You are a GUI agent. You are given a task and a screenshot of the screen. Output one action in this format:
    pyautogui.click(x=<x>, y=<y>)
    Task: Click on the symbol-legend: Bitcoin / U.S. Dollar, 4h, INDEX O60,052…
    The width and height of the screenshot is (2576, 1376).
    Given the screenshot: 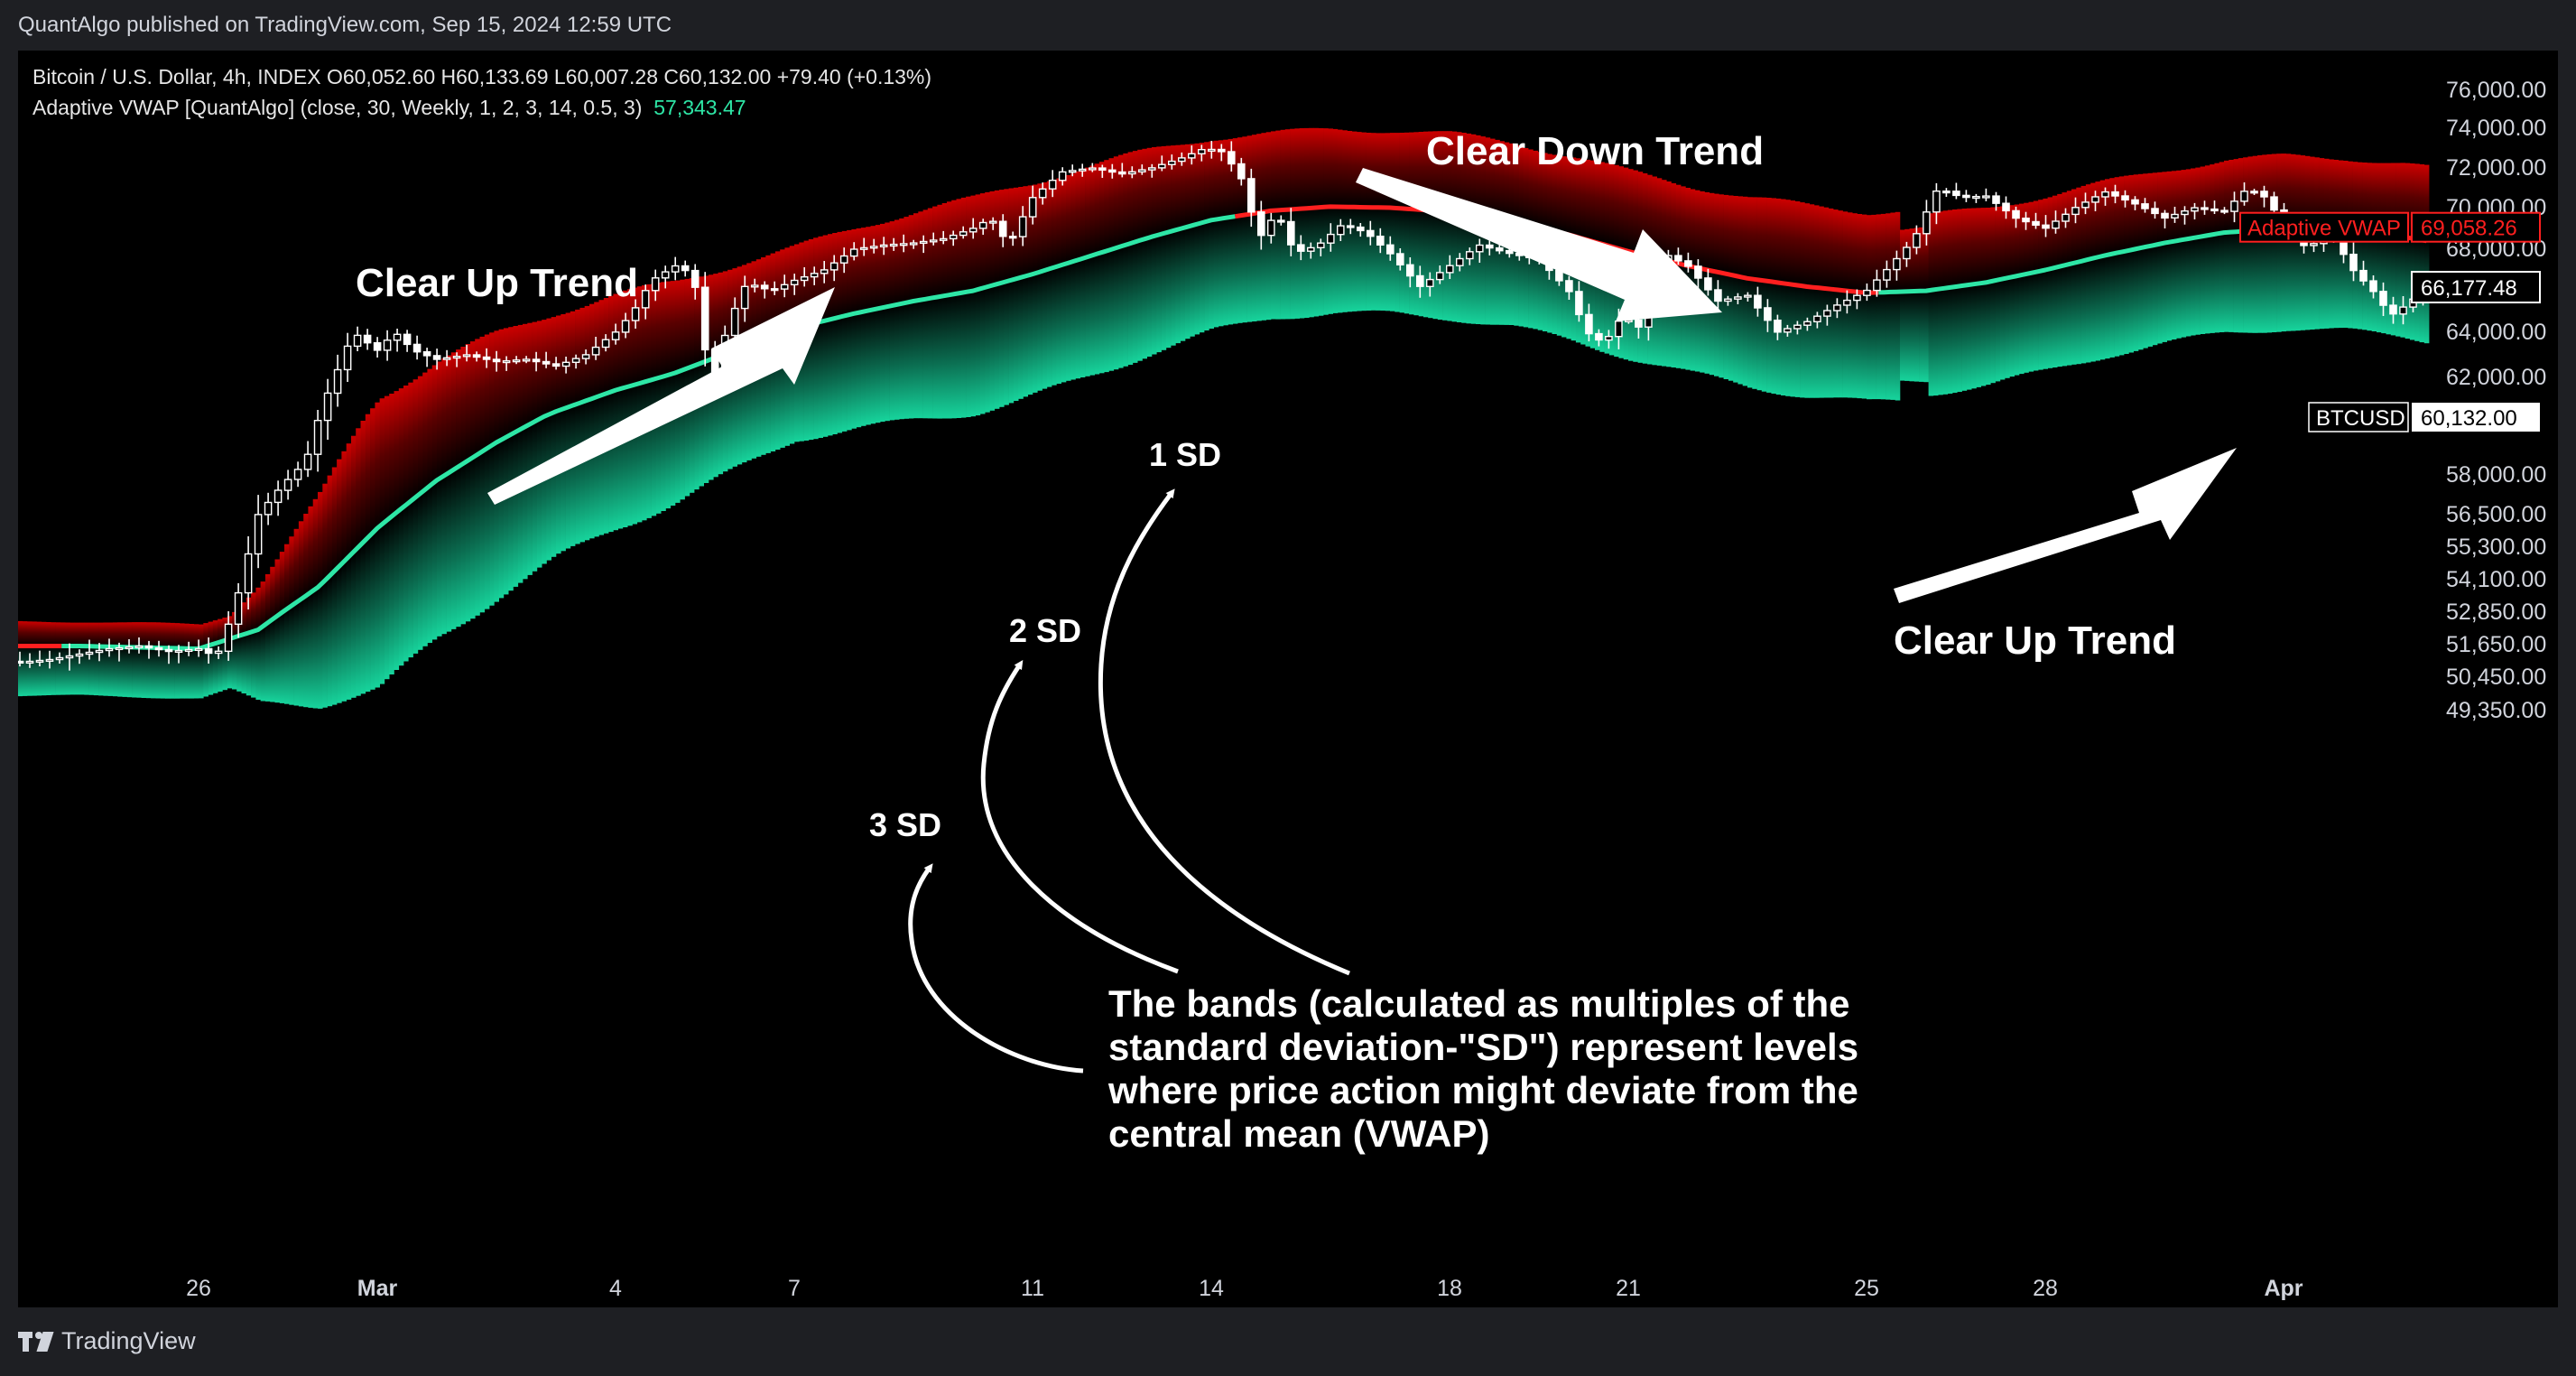 What is the action you would take?
    pyautogui.click(x=482, y=76)
    